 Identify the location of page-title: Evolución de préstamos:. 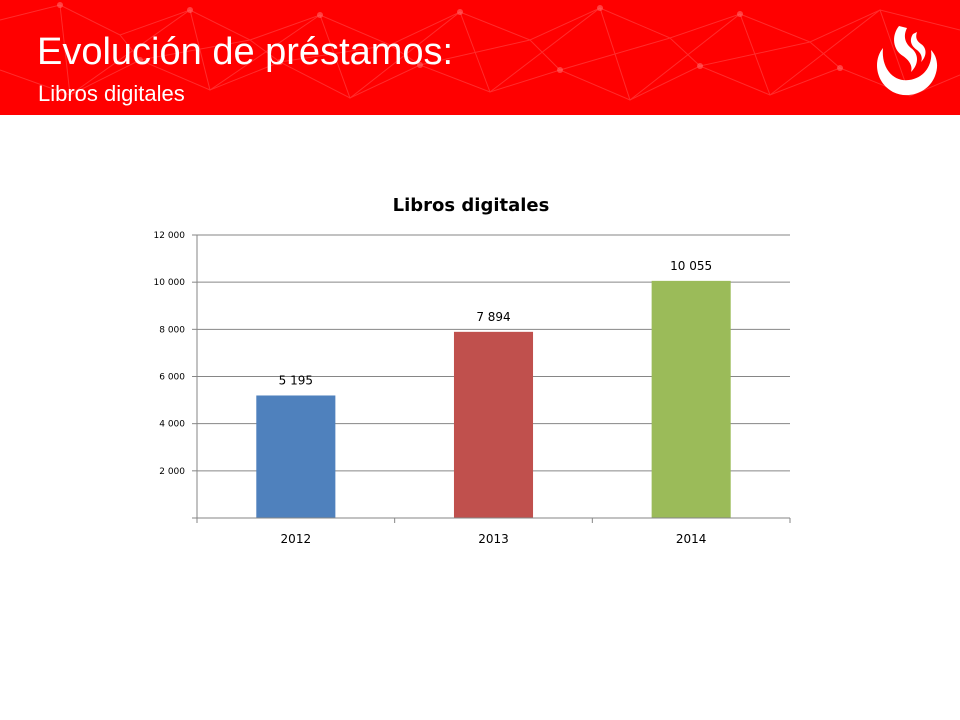
(245, 52).